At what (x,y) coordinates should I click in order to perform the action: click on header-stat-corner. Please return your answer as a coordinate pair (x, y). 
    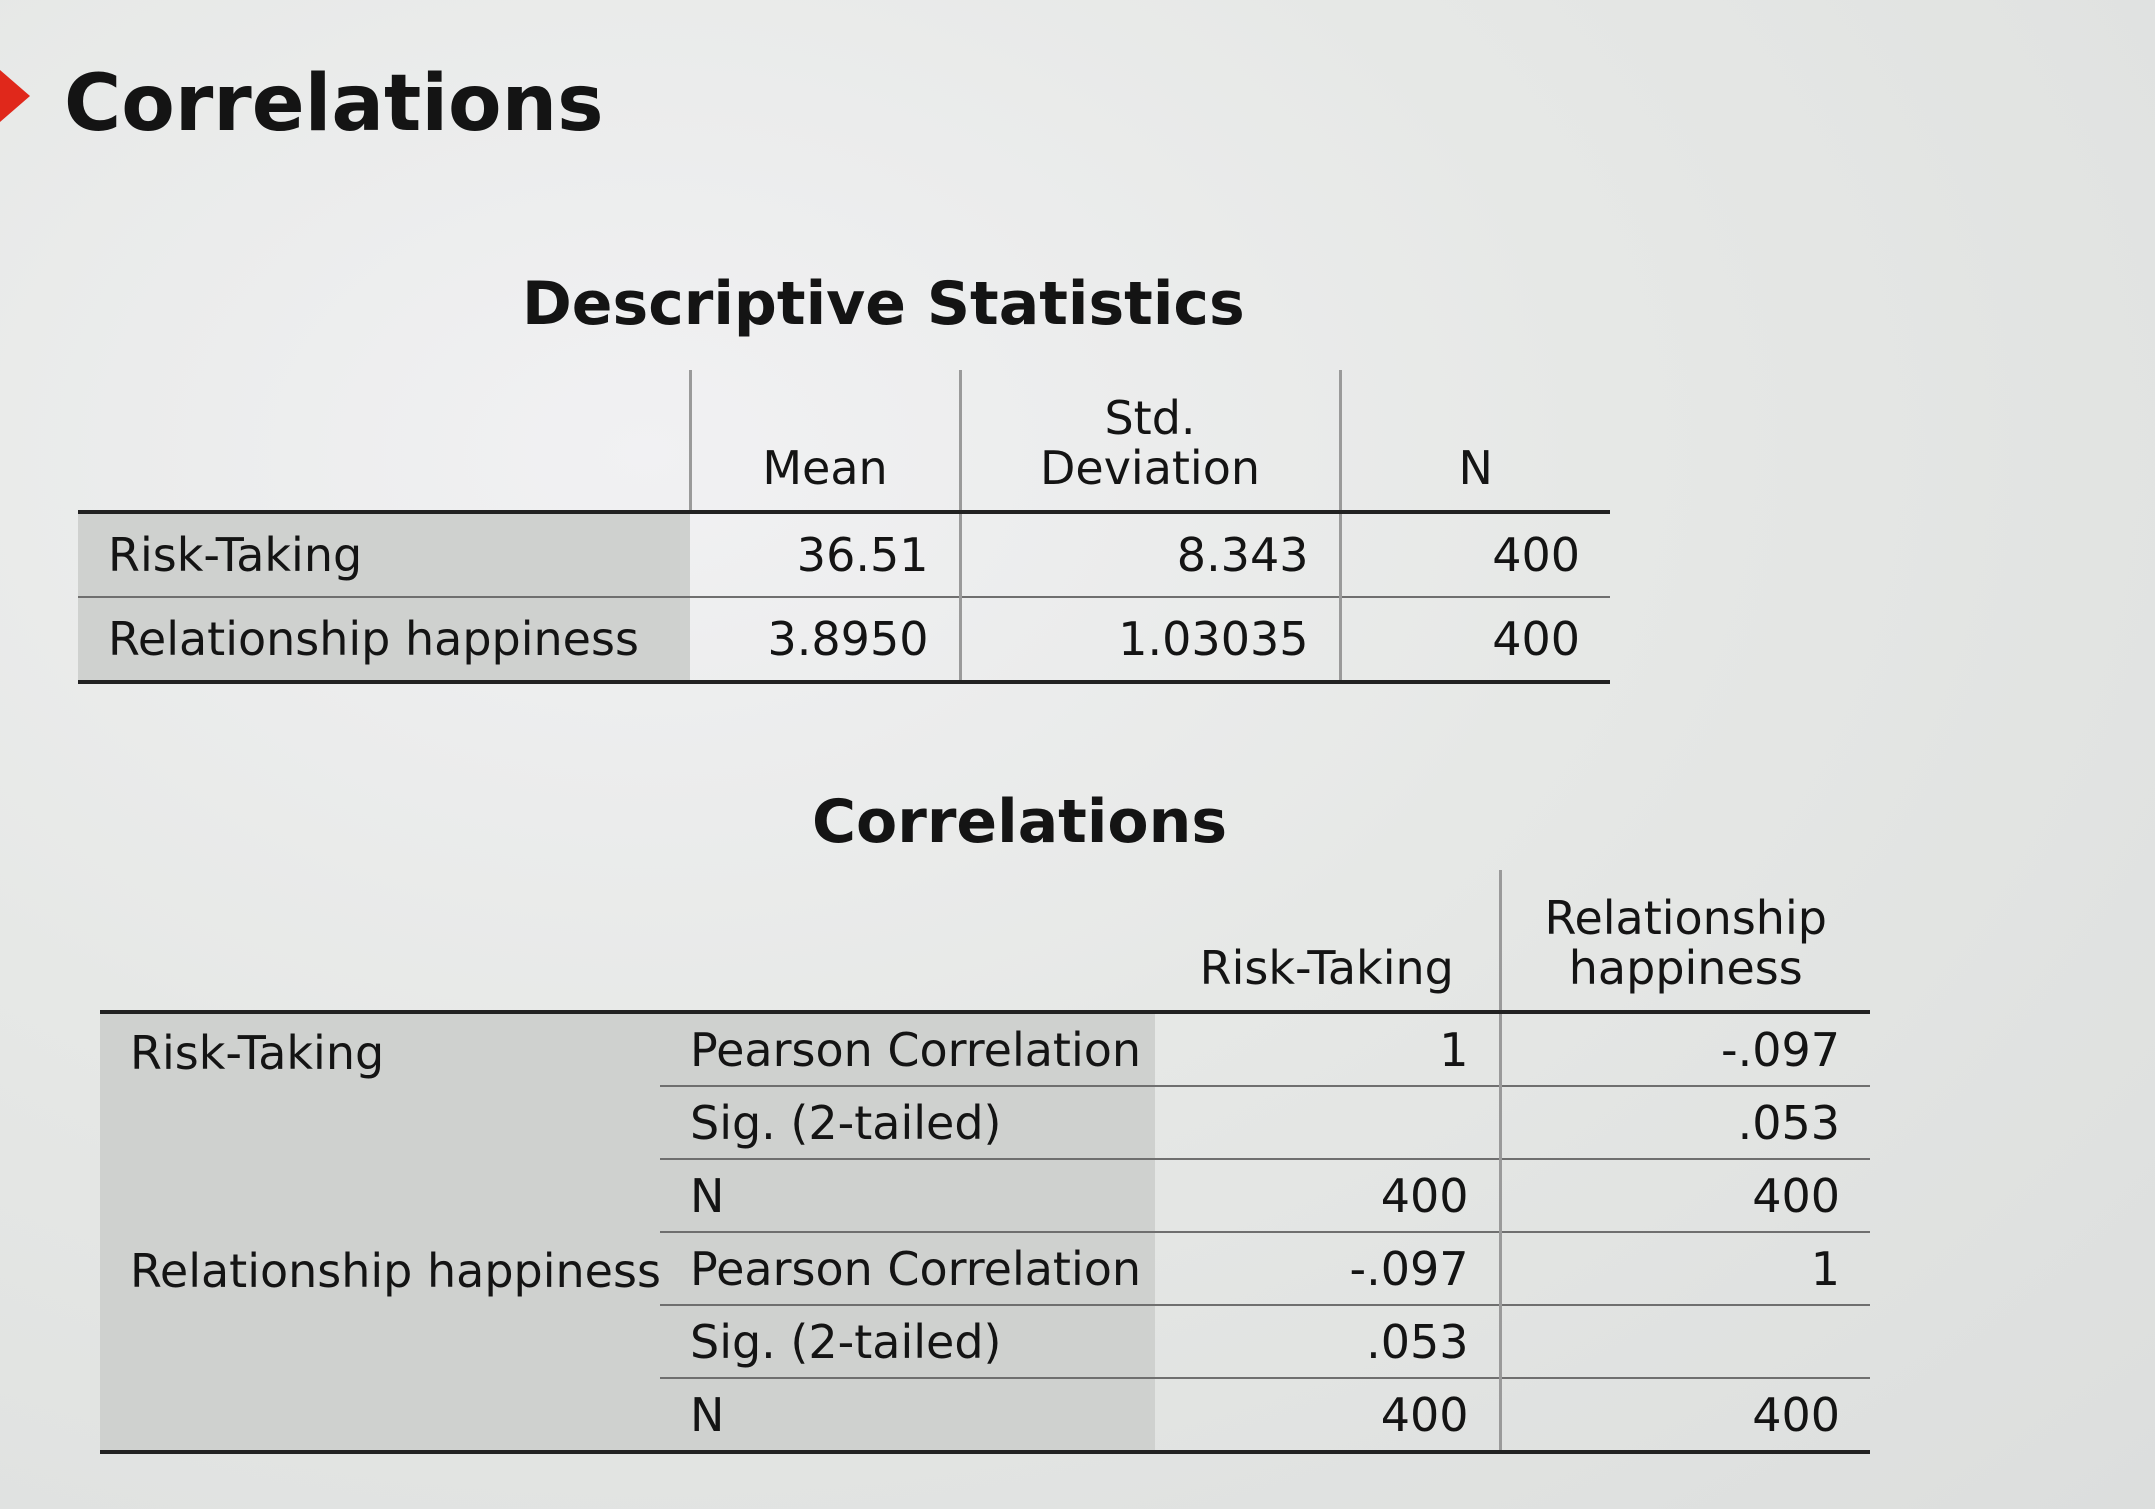
    Looking at the image, I should click on (907, 942).